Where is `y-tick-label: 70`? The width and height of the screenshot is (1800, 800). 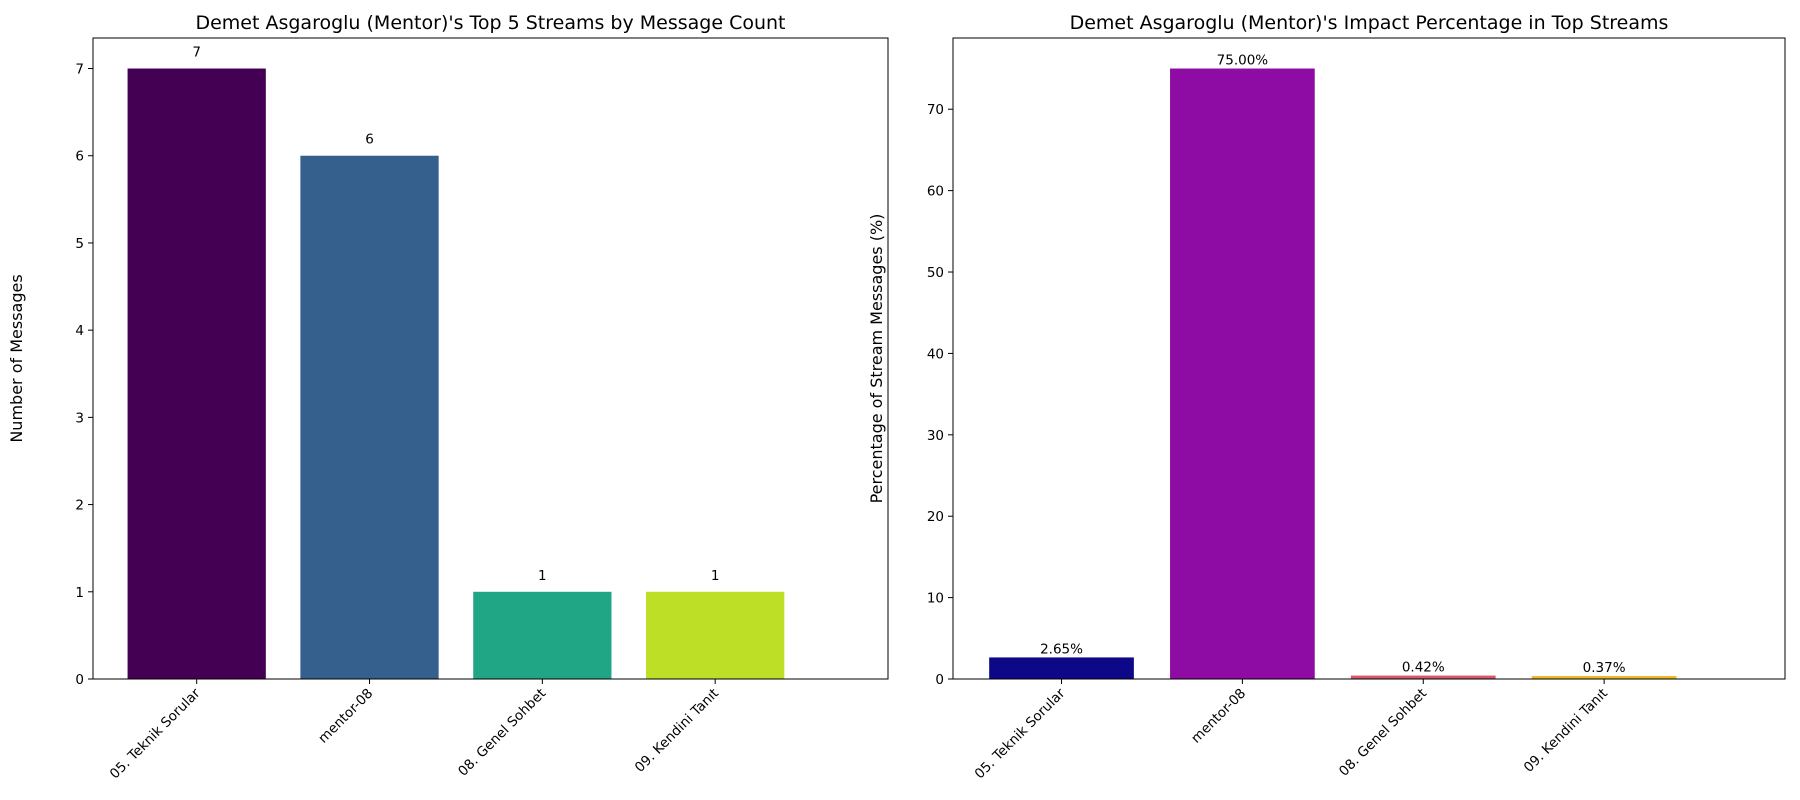
y-tick-label: 70 is located at coordinates (935, 110).